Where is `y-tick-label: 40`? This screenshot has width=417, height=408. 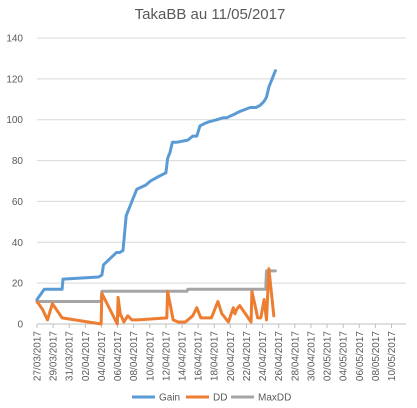 y-tick-label: 40 is located at coordinates (18, 243).